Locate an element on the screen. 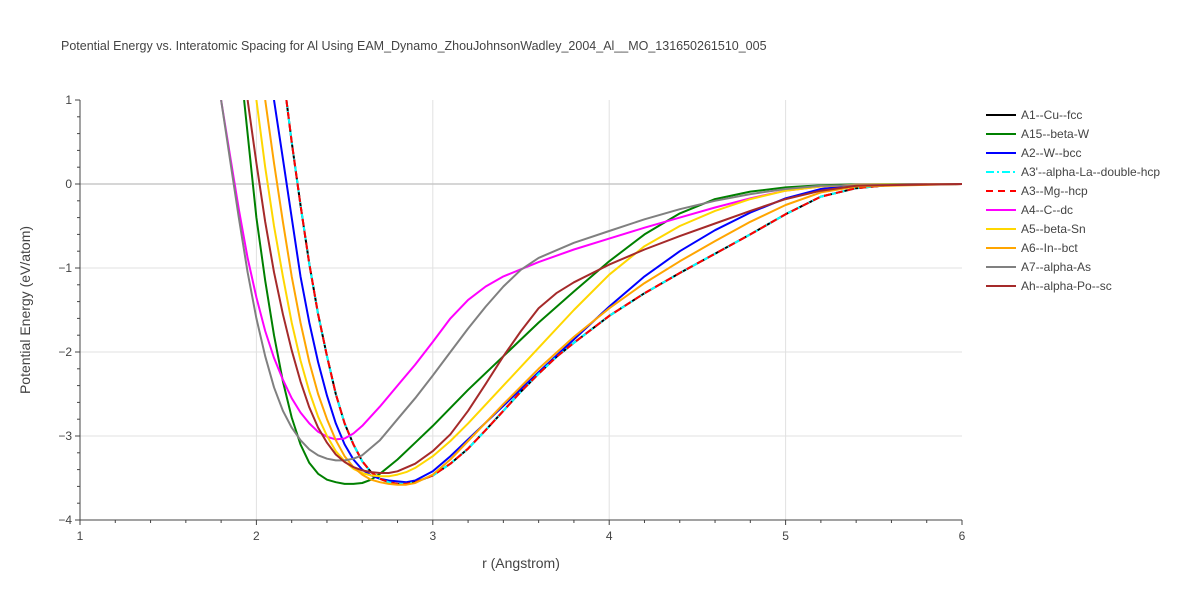 Image resolution: width=1200 pixels, height=605 pixels. legend-item: A3--Mg--hcp is located at coordinates (1037, 191).